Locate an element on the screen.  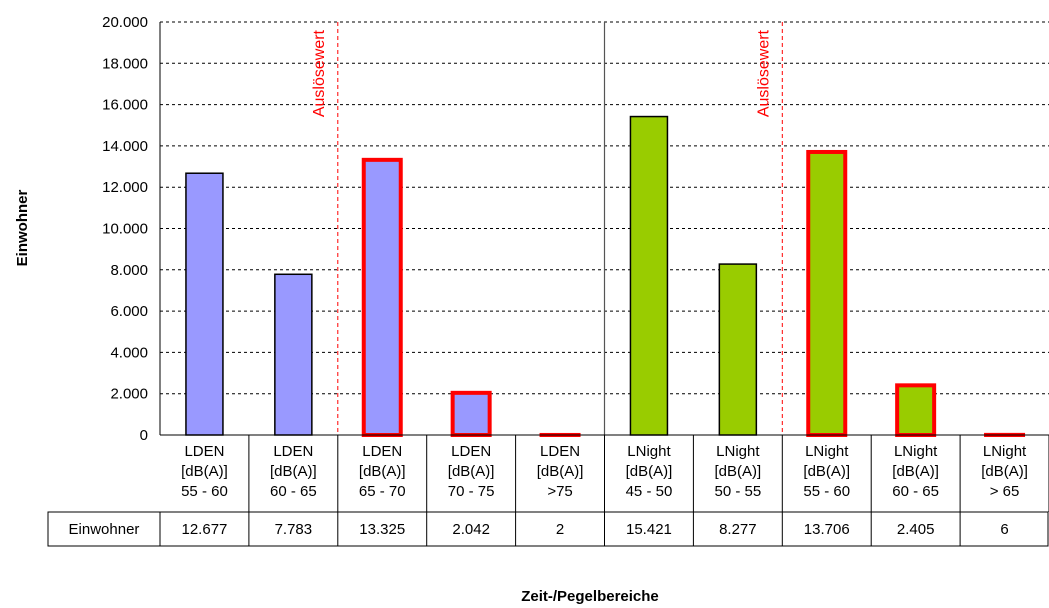
data-table-value: 13.706 is located at coordinates (827, 529).